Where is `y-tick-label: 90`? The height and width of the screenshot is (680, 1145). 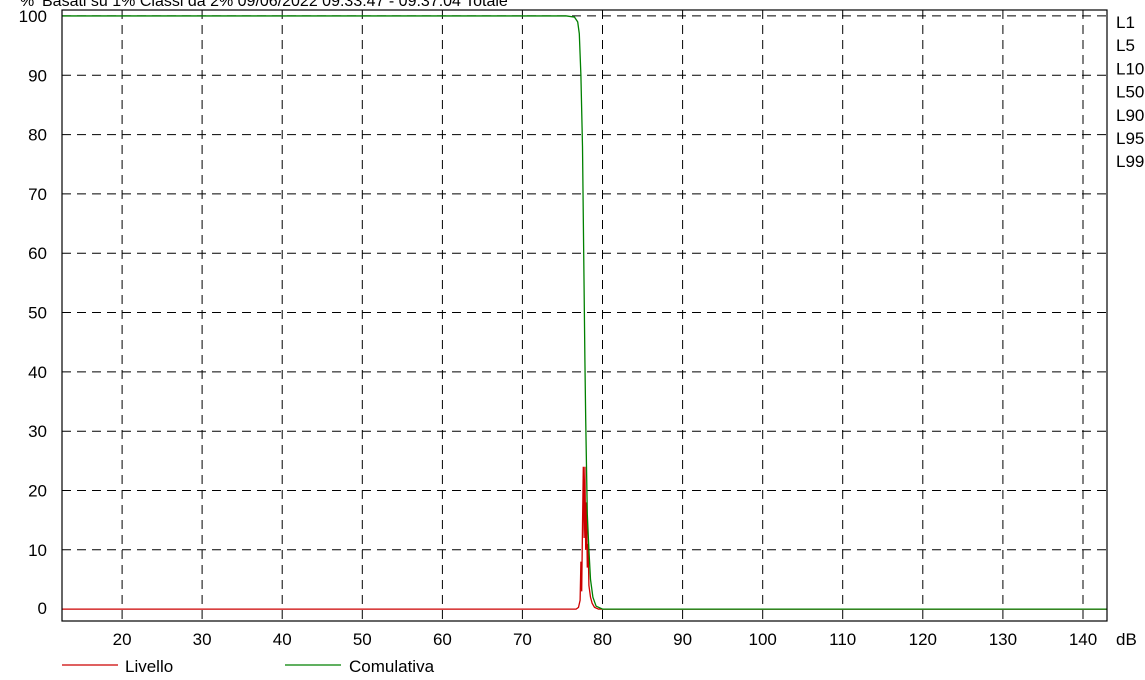 y-tick-label: 90 is located at coordinates (37, 75).